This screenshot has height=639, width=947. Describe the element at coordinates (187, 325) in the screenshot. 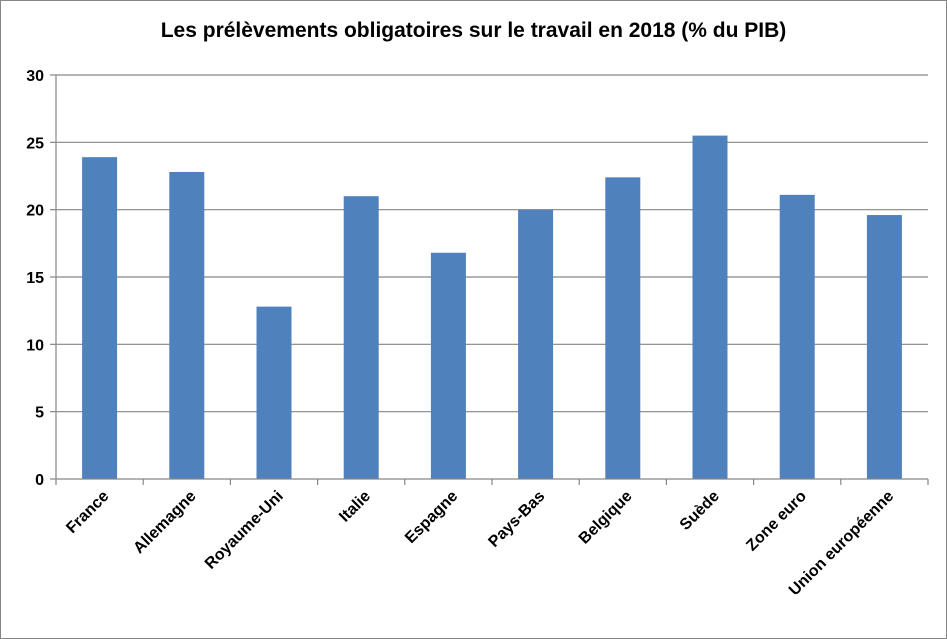

I see `bar-allemagne` at that location.